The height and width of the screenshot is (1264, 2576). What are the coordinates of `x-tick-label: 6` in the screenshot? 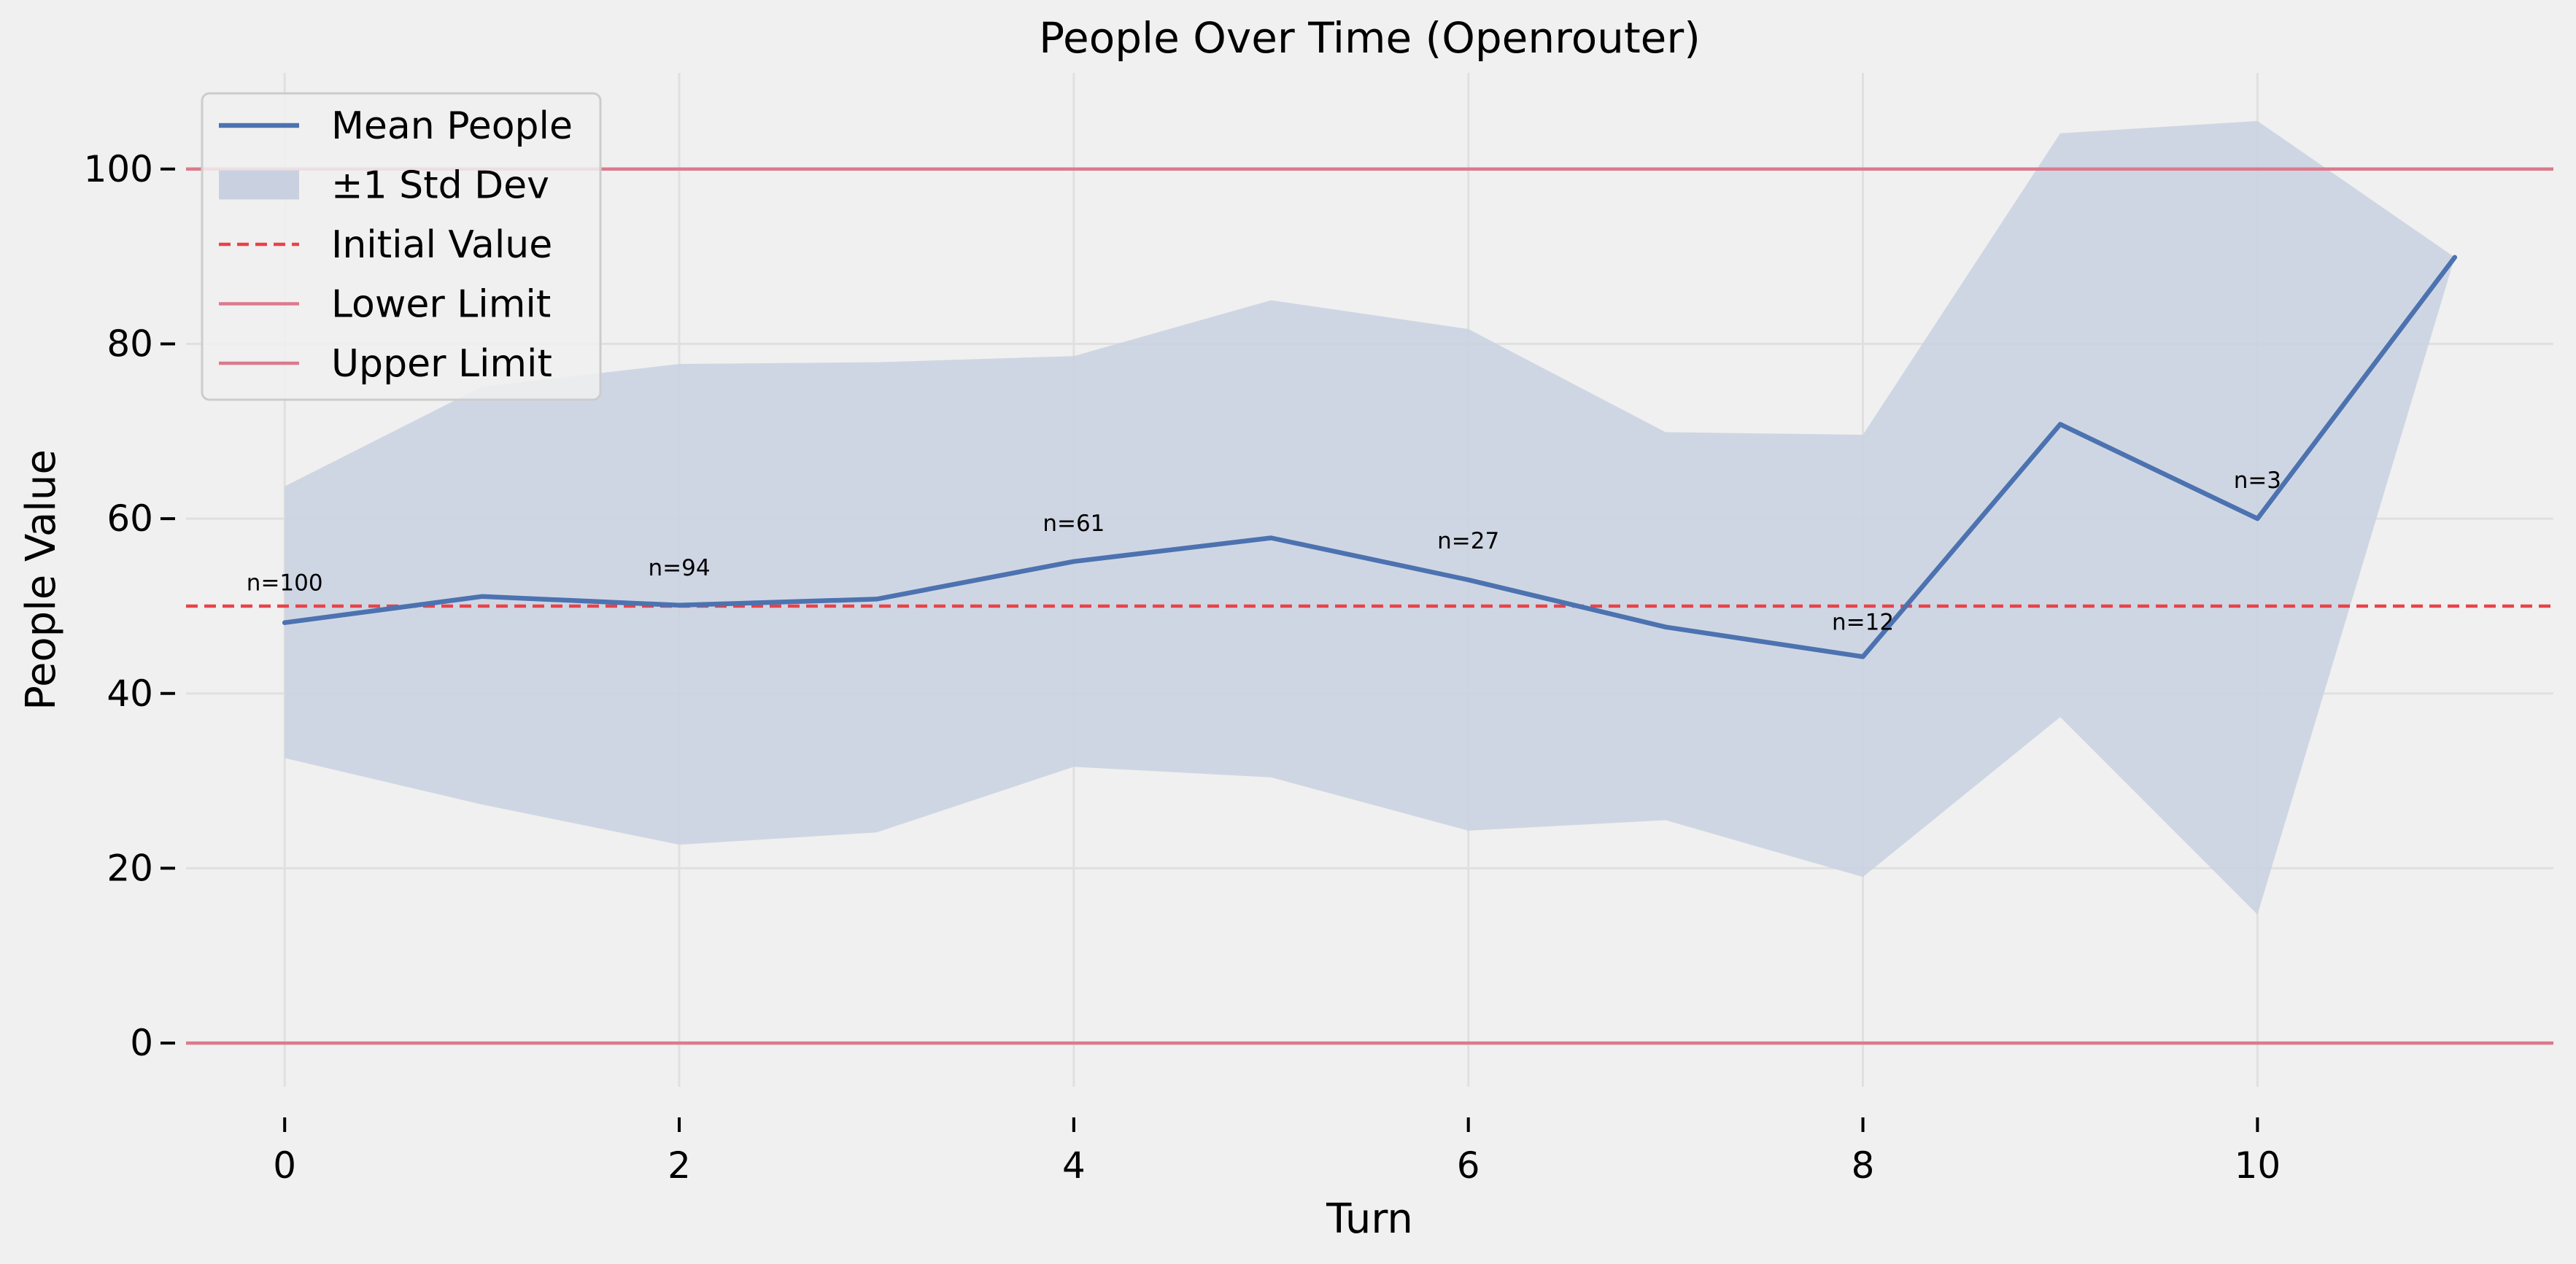 It's located at (1468, 1165).